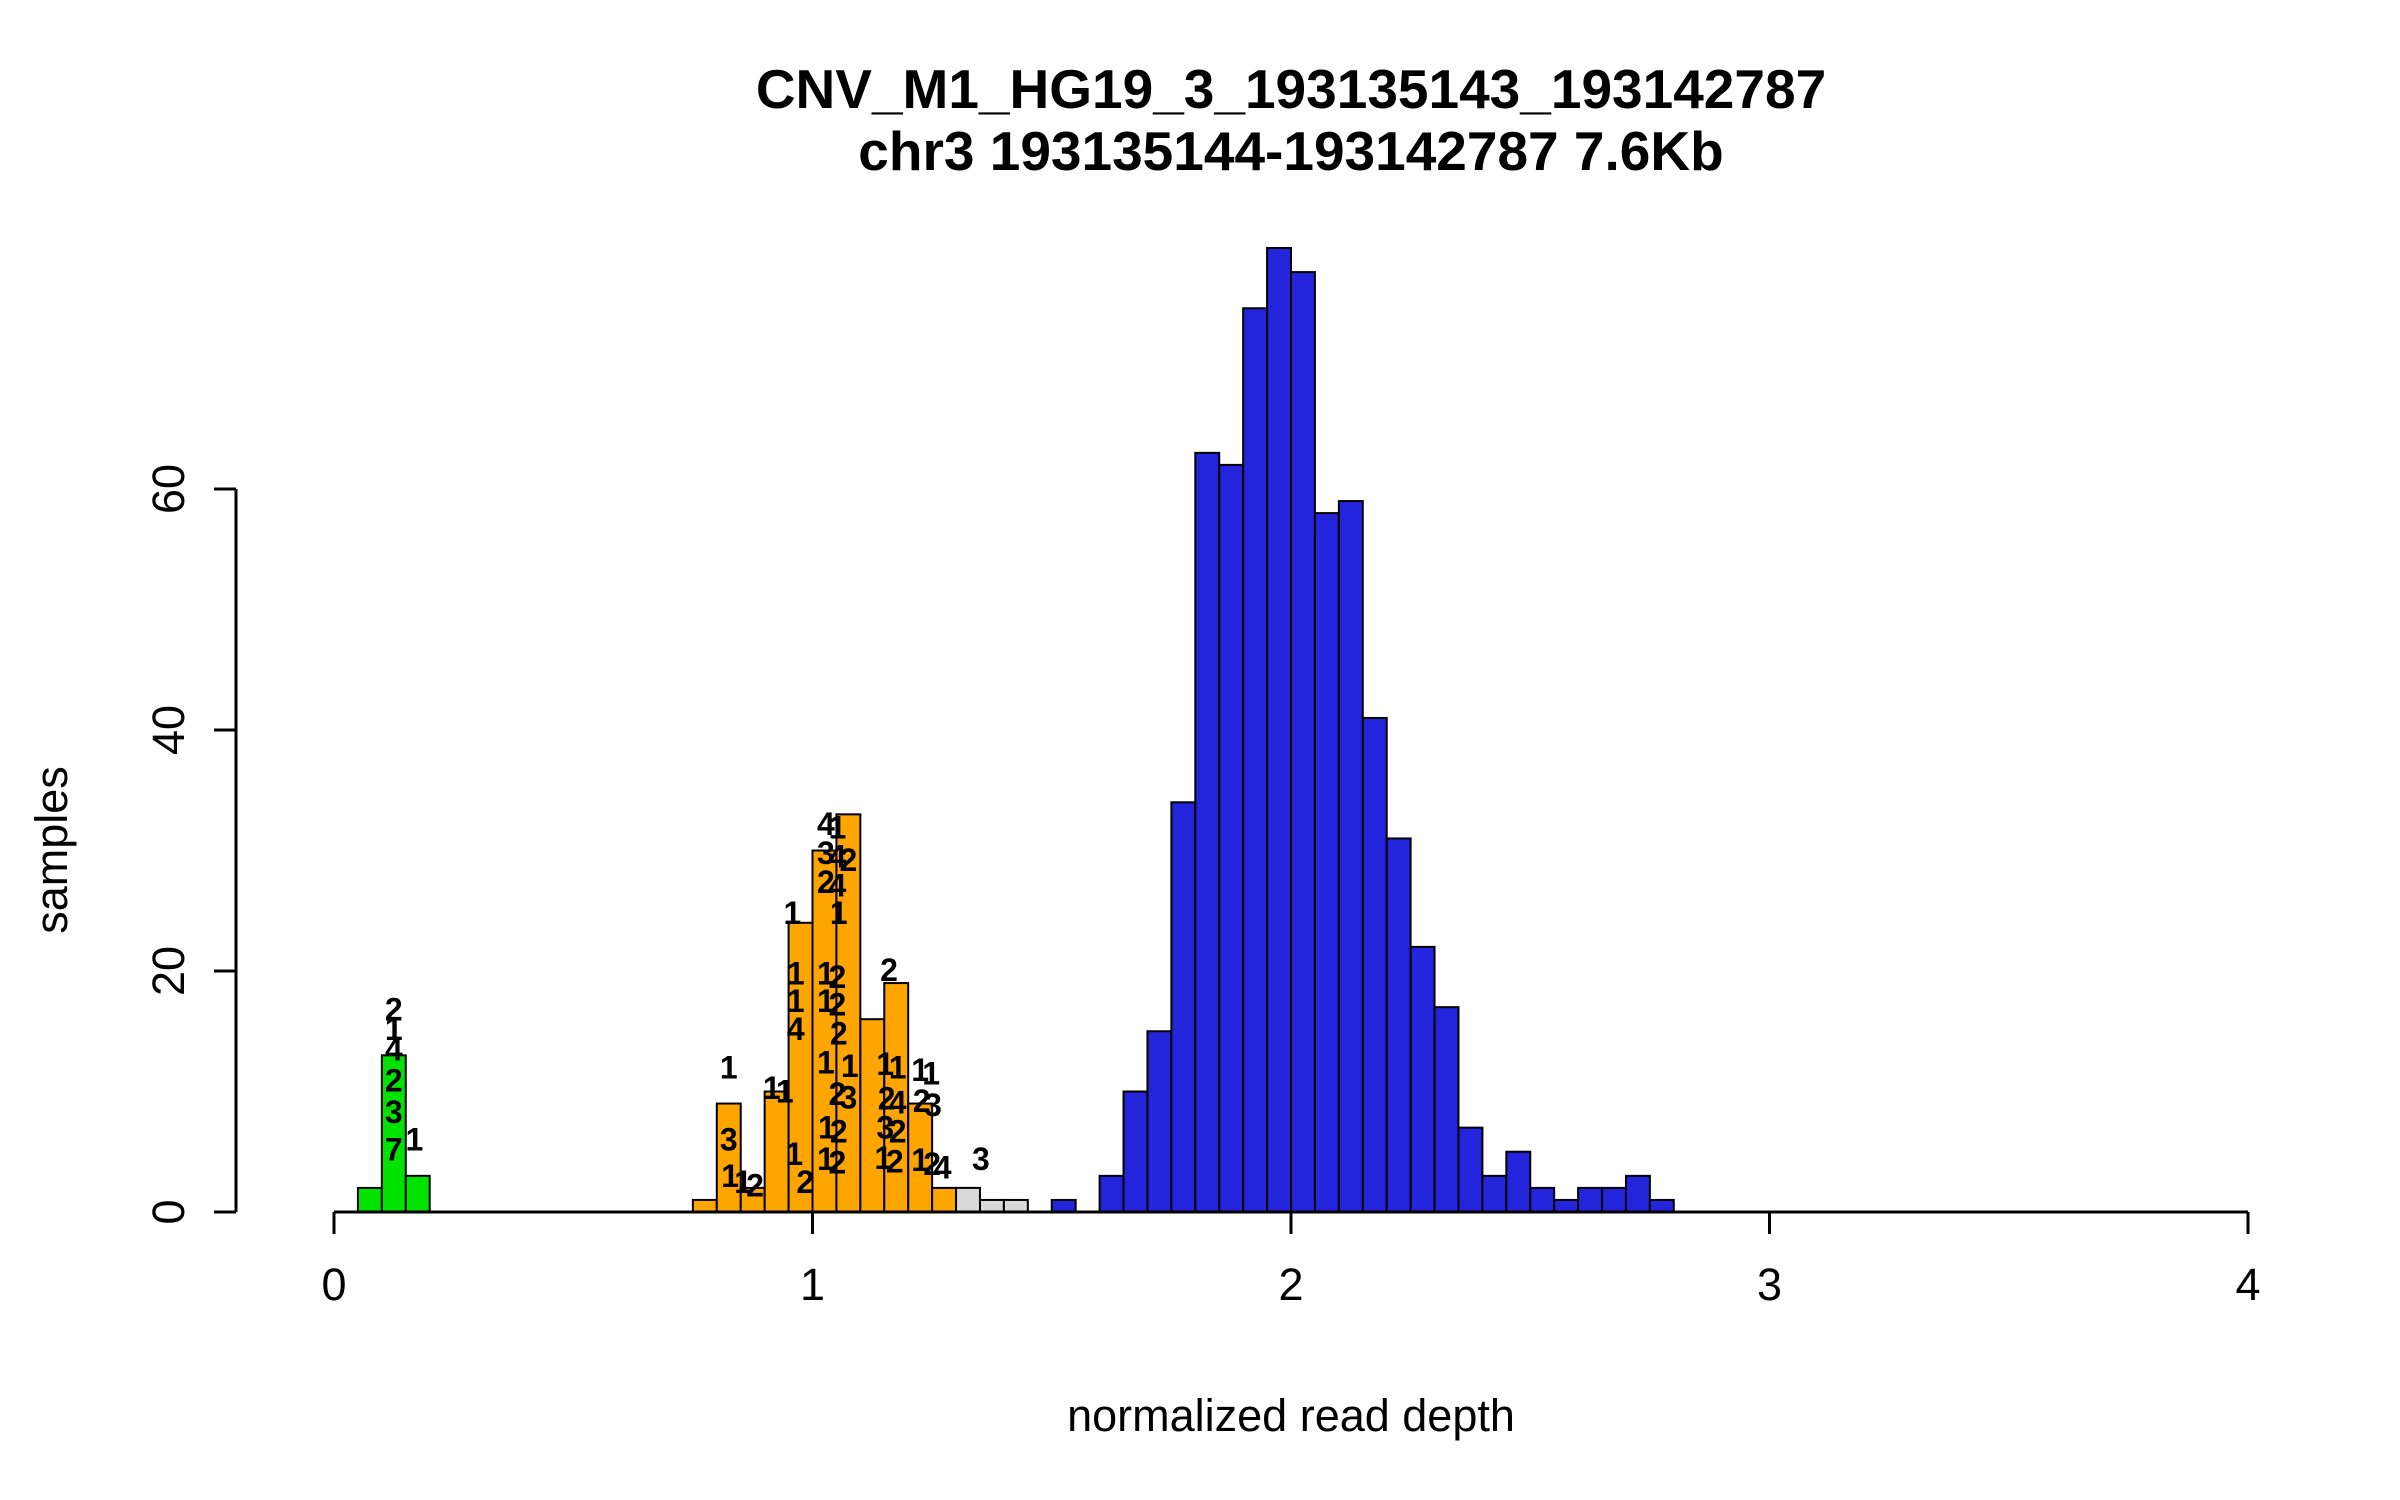 Image resolution: width=2400 pixels, height=1500 pixels. Describe the element at coordinates (1291, 151) in the screenshot. I see `chart-subtitle: chr3 193135144-193142787 7.6Kb` at that location.